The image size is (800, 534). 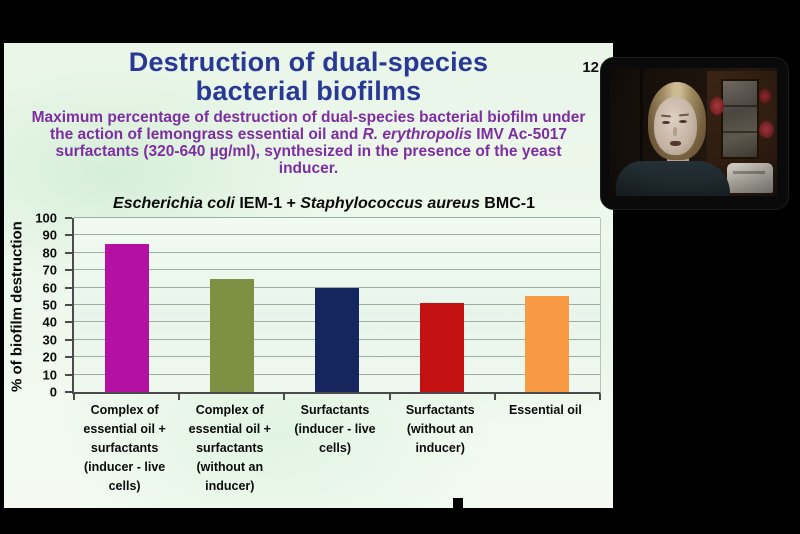 What do you see at coordinates (308, 91) in the screenshot?
I see `slide-title-line2: bacterial biofilms` at bounding box center [308, 91].